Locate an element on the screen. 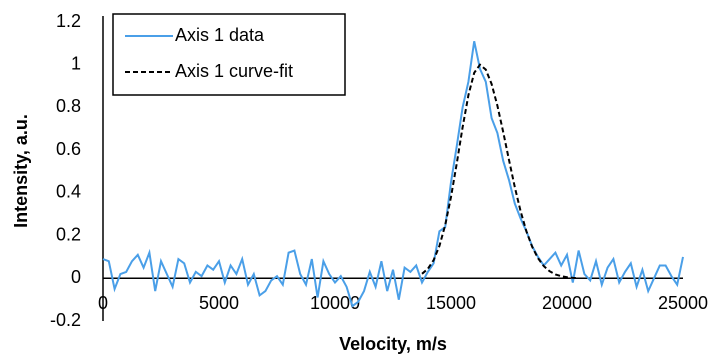  y-tick-label: 0.2 is located at coordinates (68, 234).